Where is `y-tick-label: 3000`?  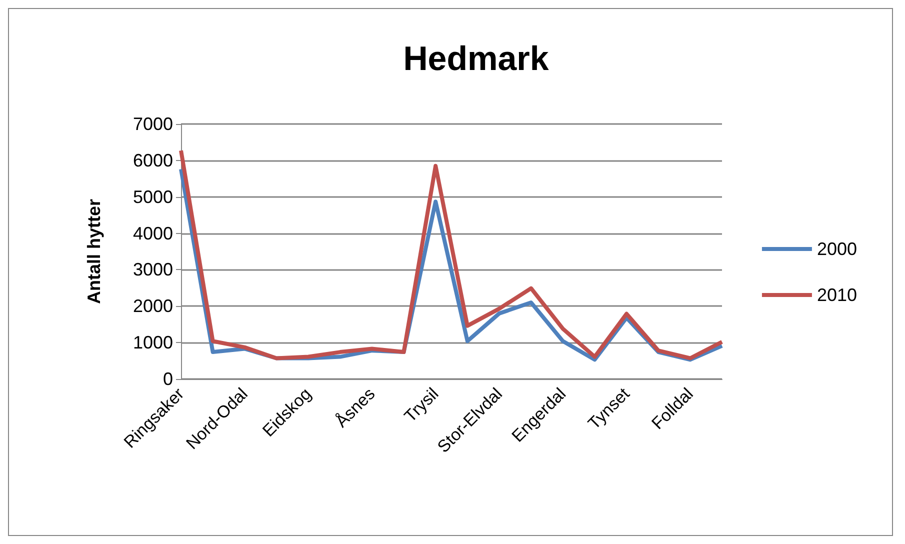
y-tick-label: 3000 is located at coordinates (152, 270).